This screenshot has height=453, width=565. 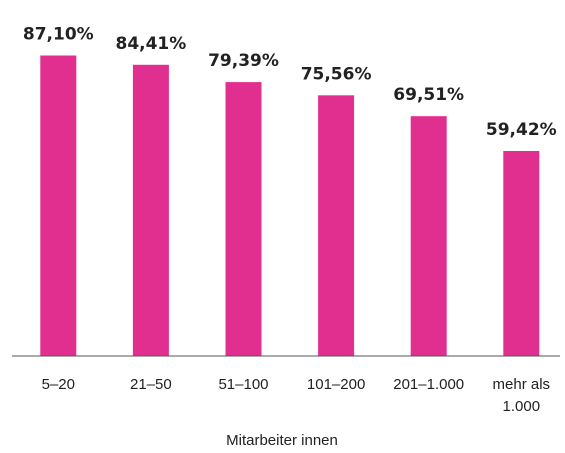 What do you see at coordinates (336, 74) in the screenshot?
I see `value-label: 75,56%` at bounding box center [336, 74].